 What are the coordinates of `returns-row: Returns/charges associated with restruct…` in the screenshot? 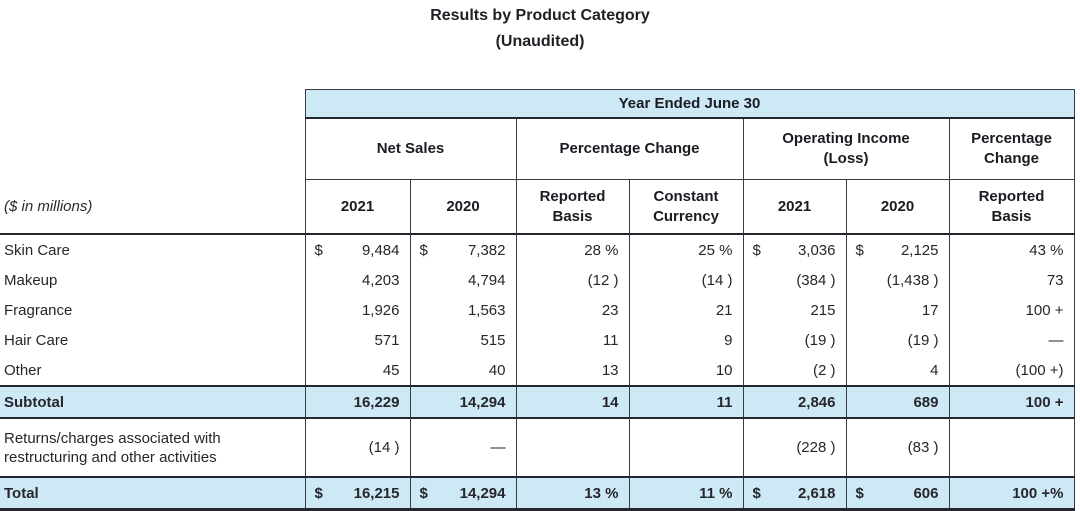 It's located at (537, 448).